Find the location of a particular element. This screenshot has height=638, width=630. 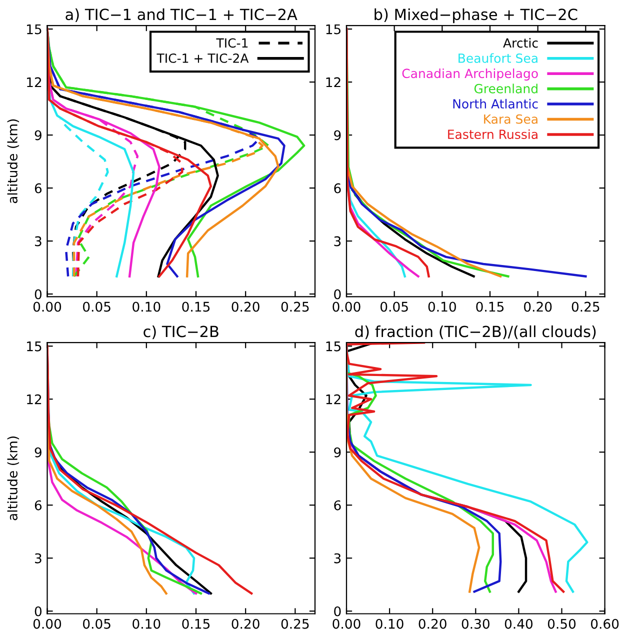

legend-label: Kara Sea is located at coordinates (511, 119).